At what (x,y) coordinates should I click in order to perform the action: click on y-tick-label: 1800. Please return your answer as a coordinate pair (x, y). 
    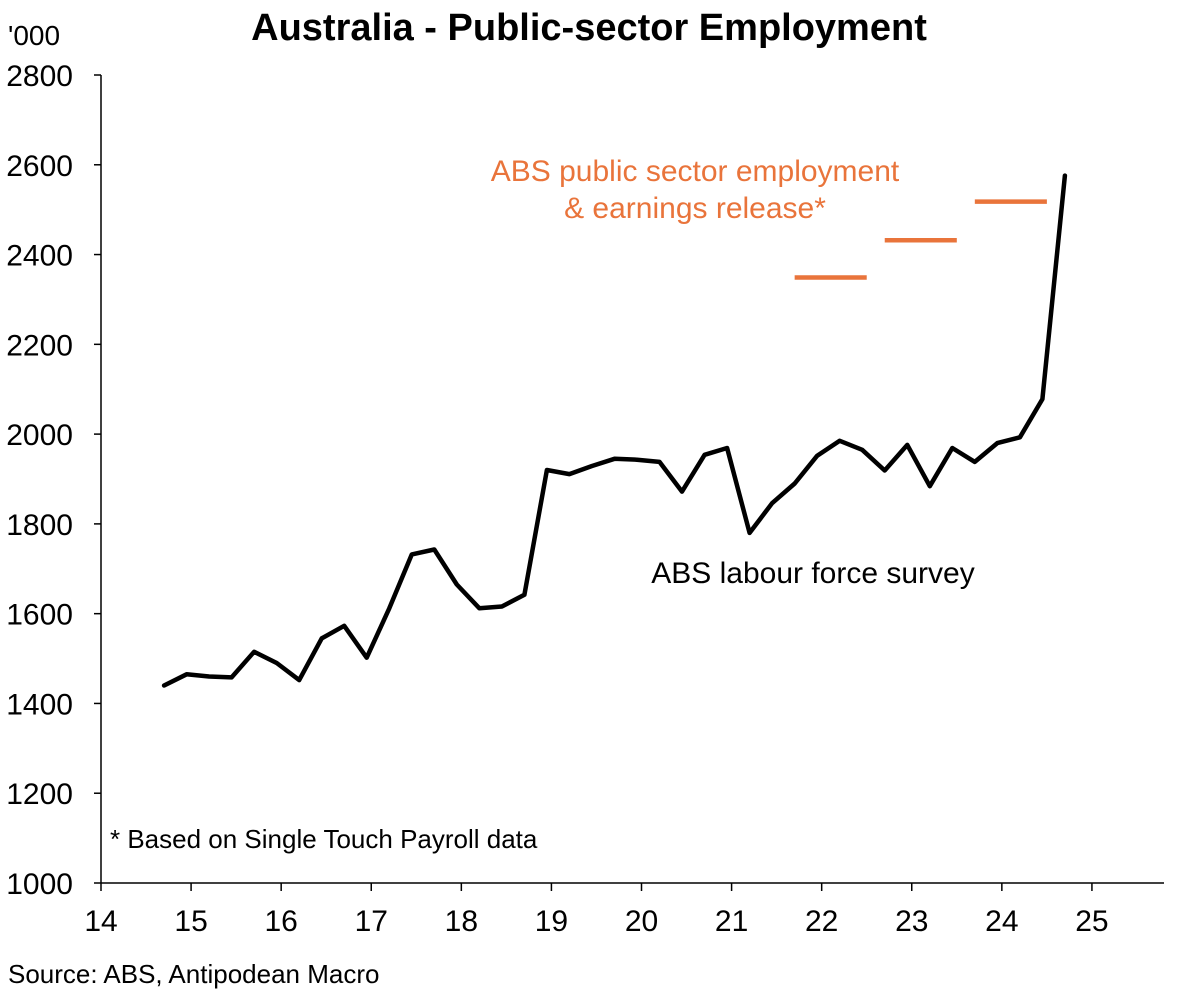
    Looking at the image, I should click on (39, 525).